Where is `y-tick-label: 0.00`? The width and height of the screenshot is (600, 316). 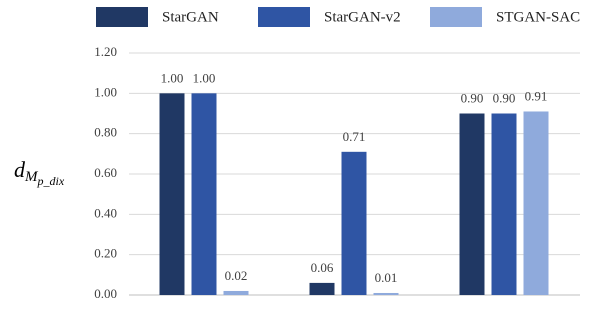
y-tick-label: 0.00 is located at coordinates (105, 293).